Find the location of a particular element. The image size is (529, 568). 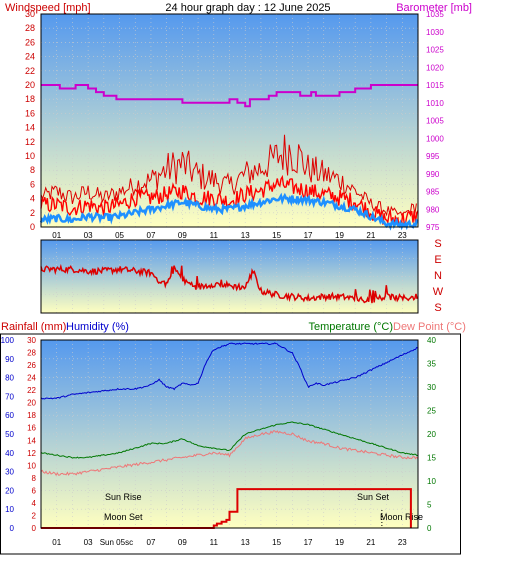

windspeed-tick-label: 12 is located at coordinates (30, 142).